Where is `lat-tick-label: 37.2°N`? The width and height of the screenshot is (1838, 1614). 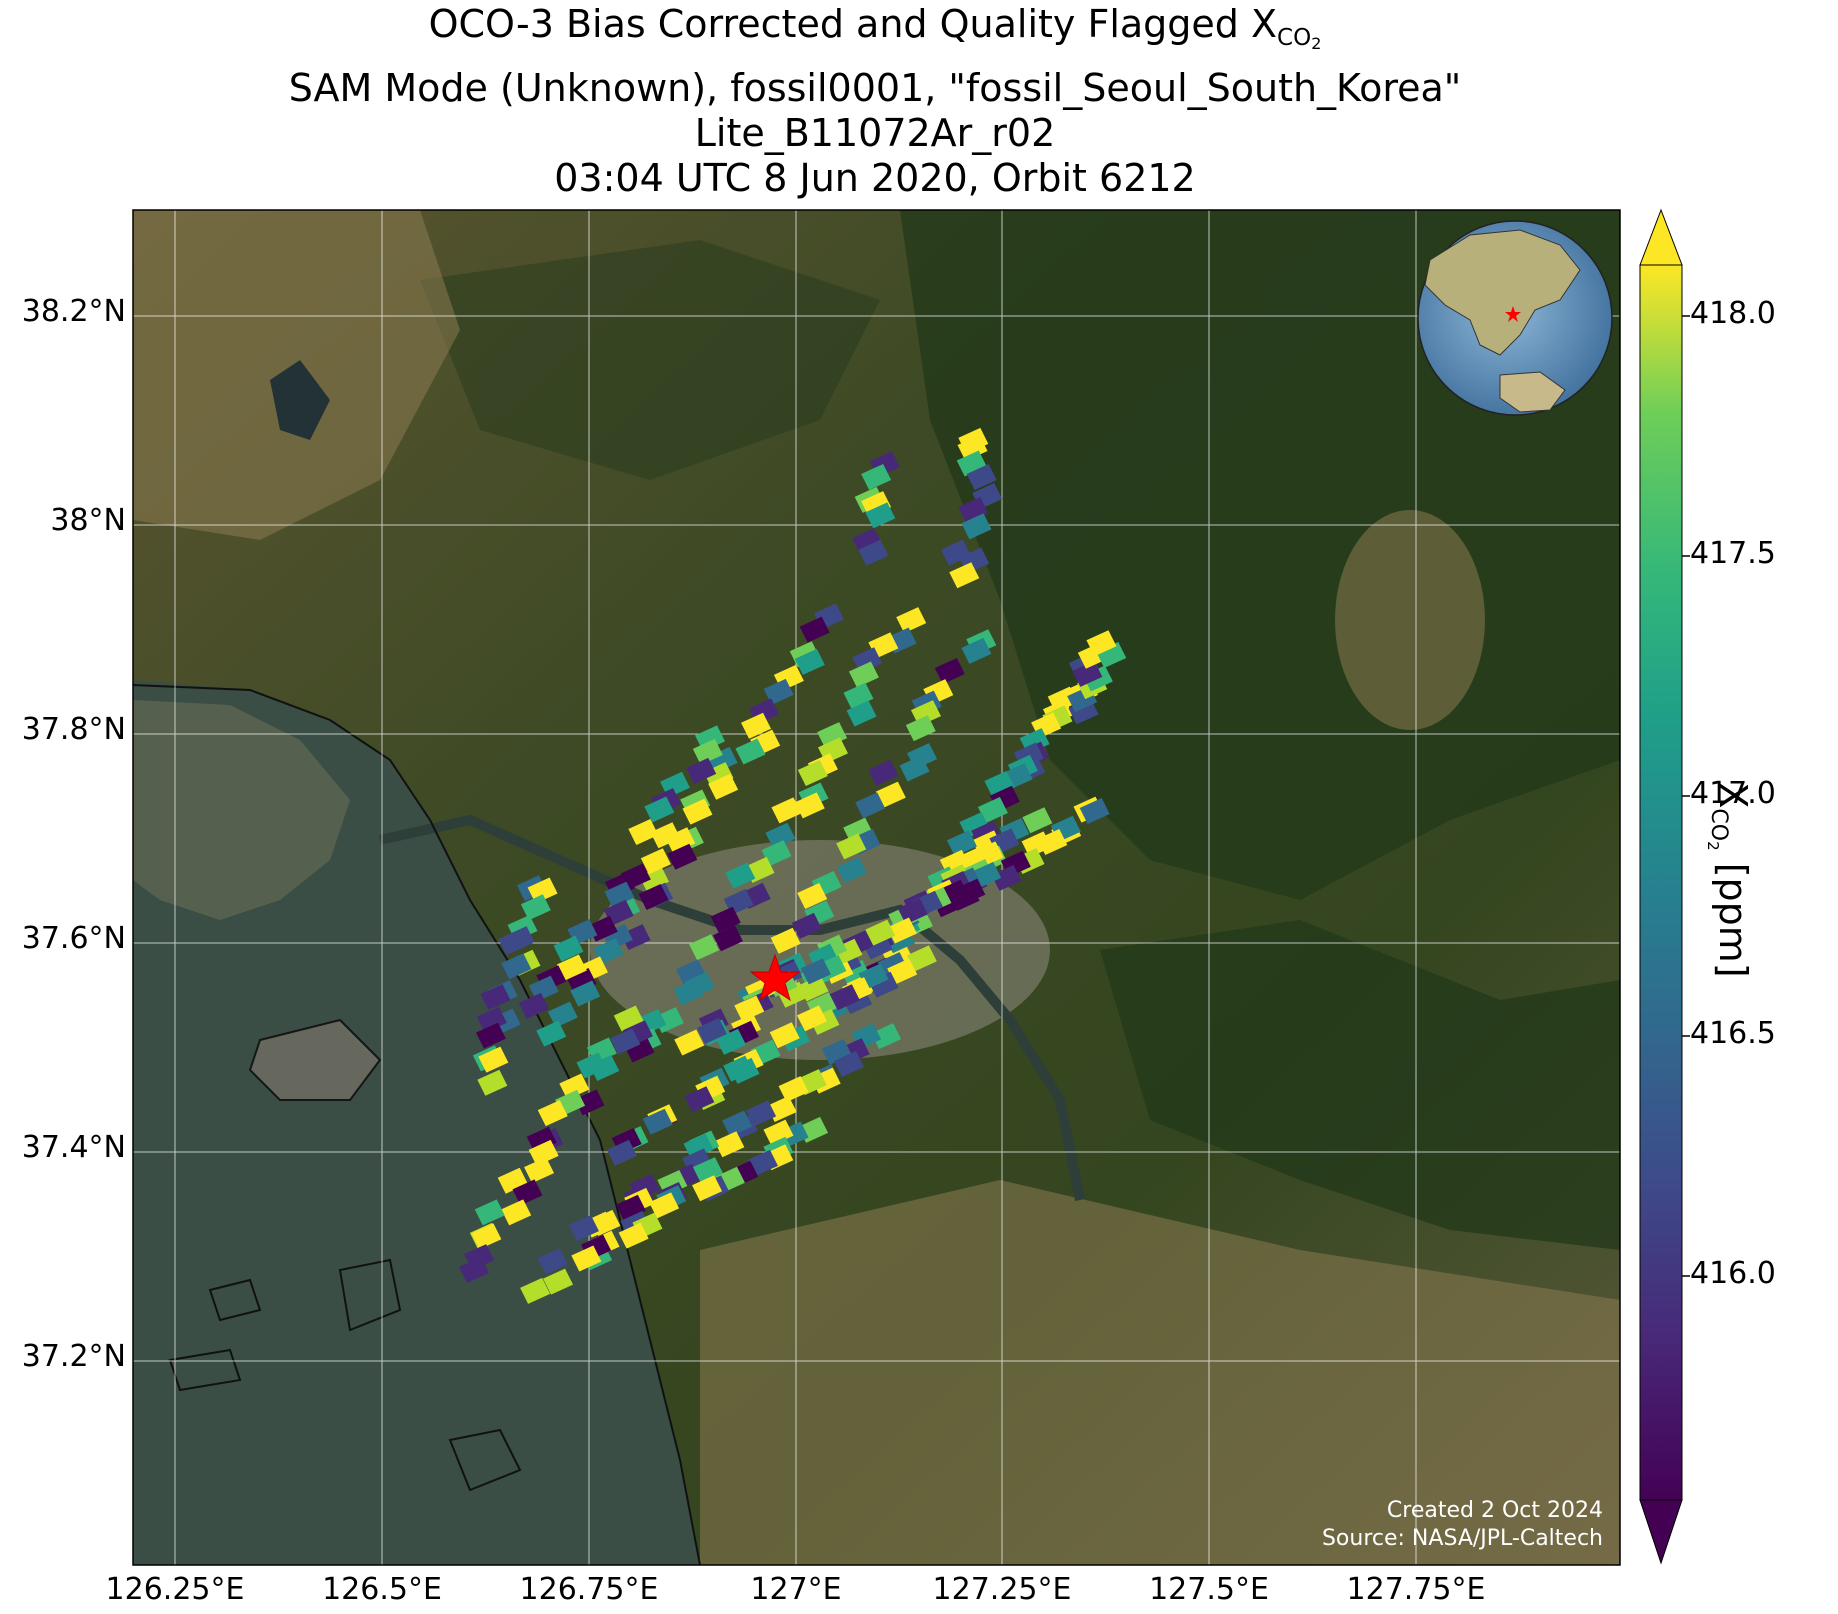 lat-tick-label: 37.2°N is located at coordinates (73, 1356).